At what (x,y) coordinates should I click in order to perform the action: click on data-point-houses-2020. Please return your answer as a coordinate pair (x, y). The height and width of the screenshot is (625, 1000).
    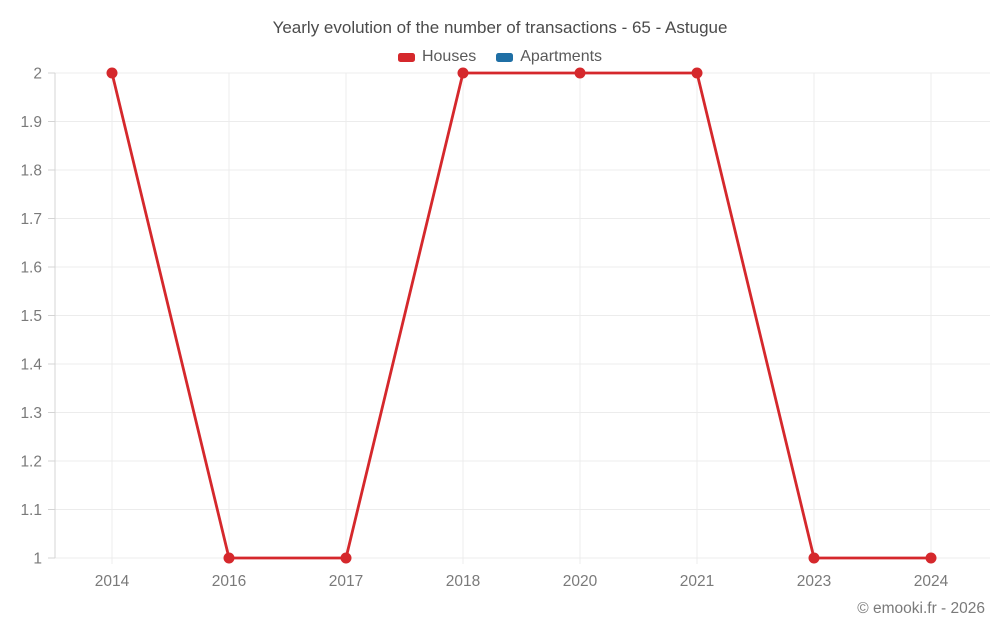
    Looking at the image, I should click on (580, 73).